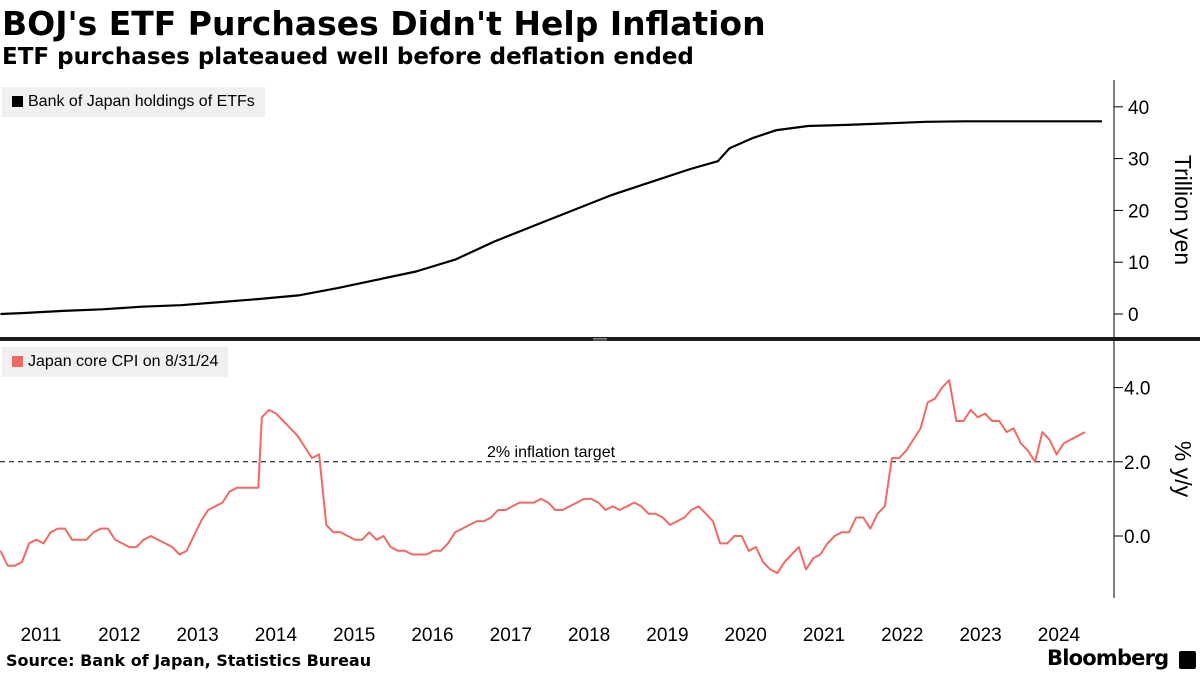  I want to click on x-tick-label: 2015, so click(354, 635).